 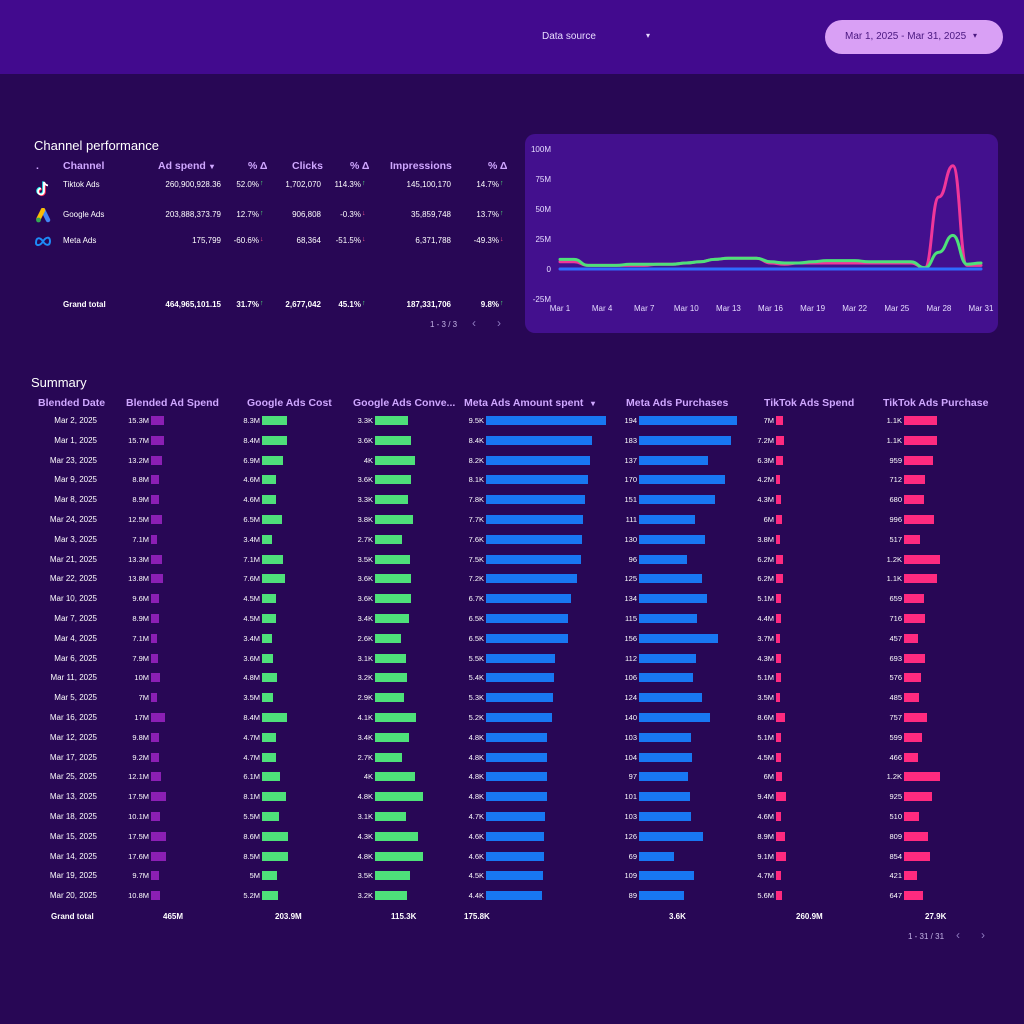 I want to click on col-tiktok-ads-spend: TikTok Ads Spend, so click(x=809, y=403).